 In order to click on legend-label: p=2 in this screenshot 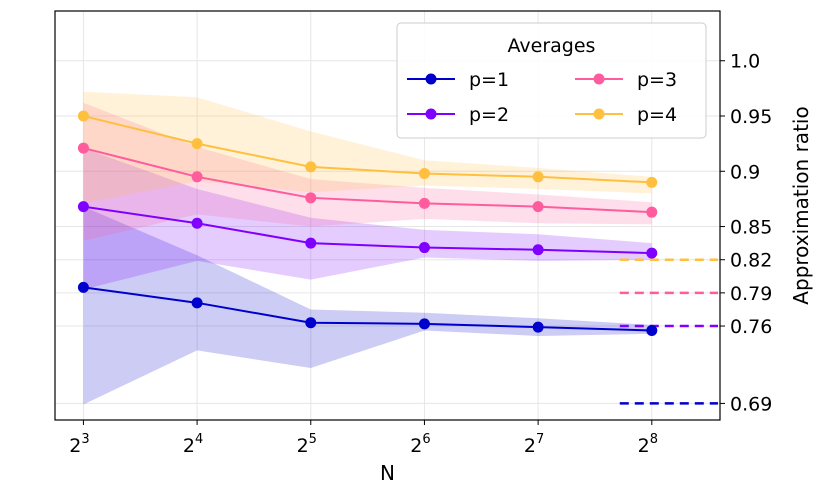, I will do `click(489, 115)`.